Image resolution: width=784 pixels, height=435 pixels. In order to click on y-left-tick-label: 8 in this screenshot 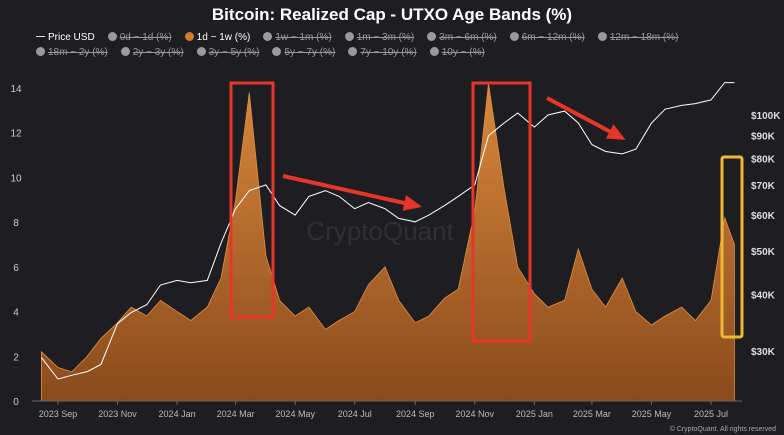, I will do `click(16, 223)`.